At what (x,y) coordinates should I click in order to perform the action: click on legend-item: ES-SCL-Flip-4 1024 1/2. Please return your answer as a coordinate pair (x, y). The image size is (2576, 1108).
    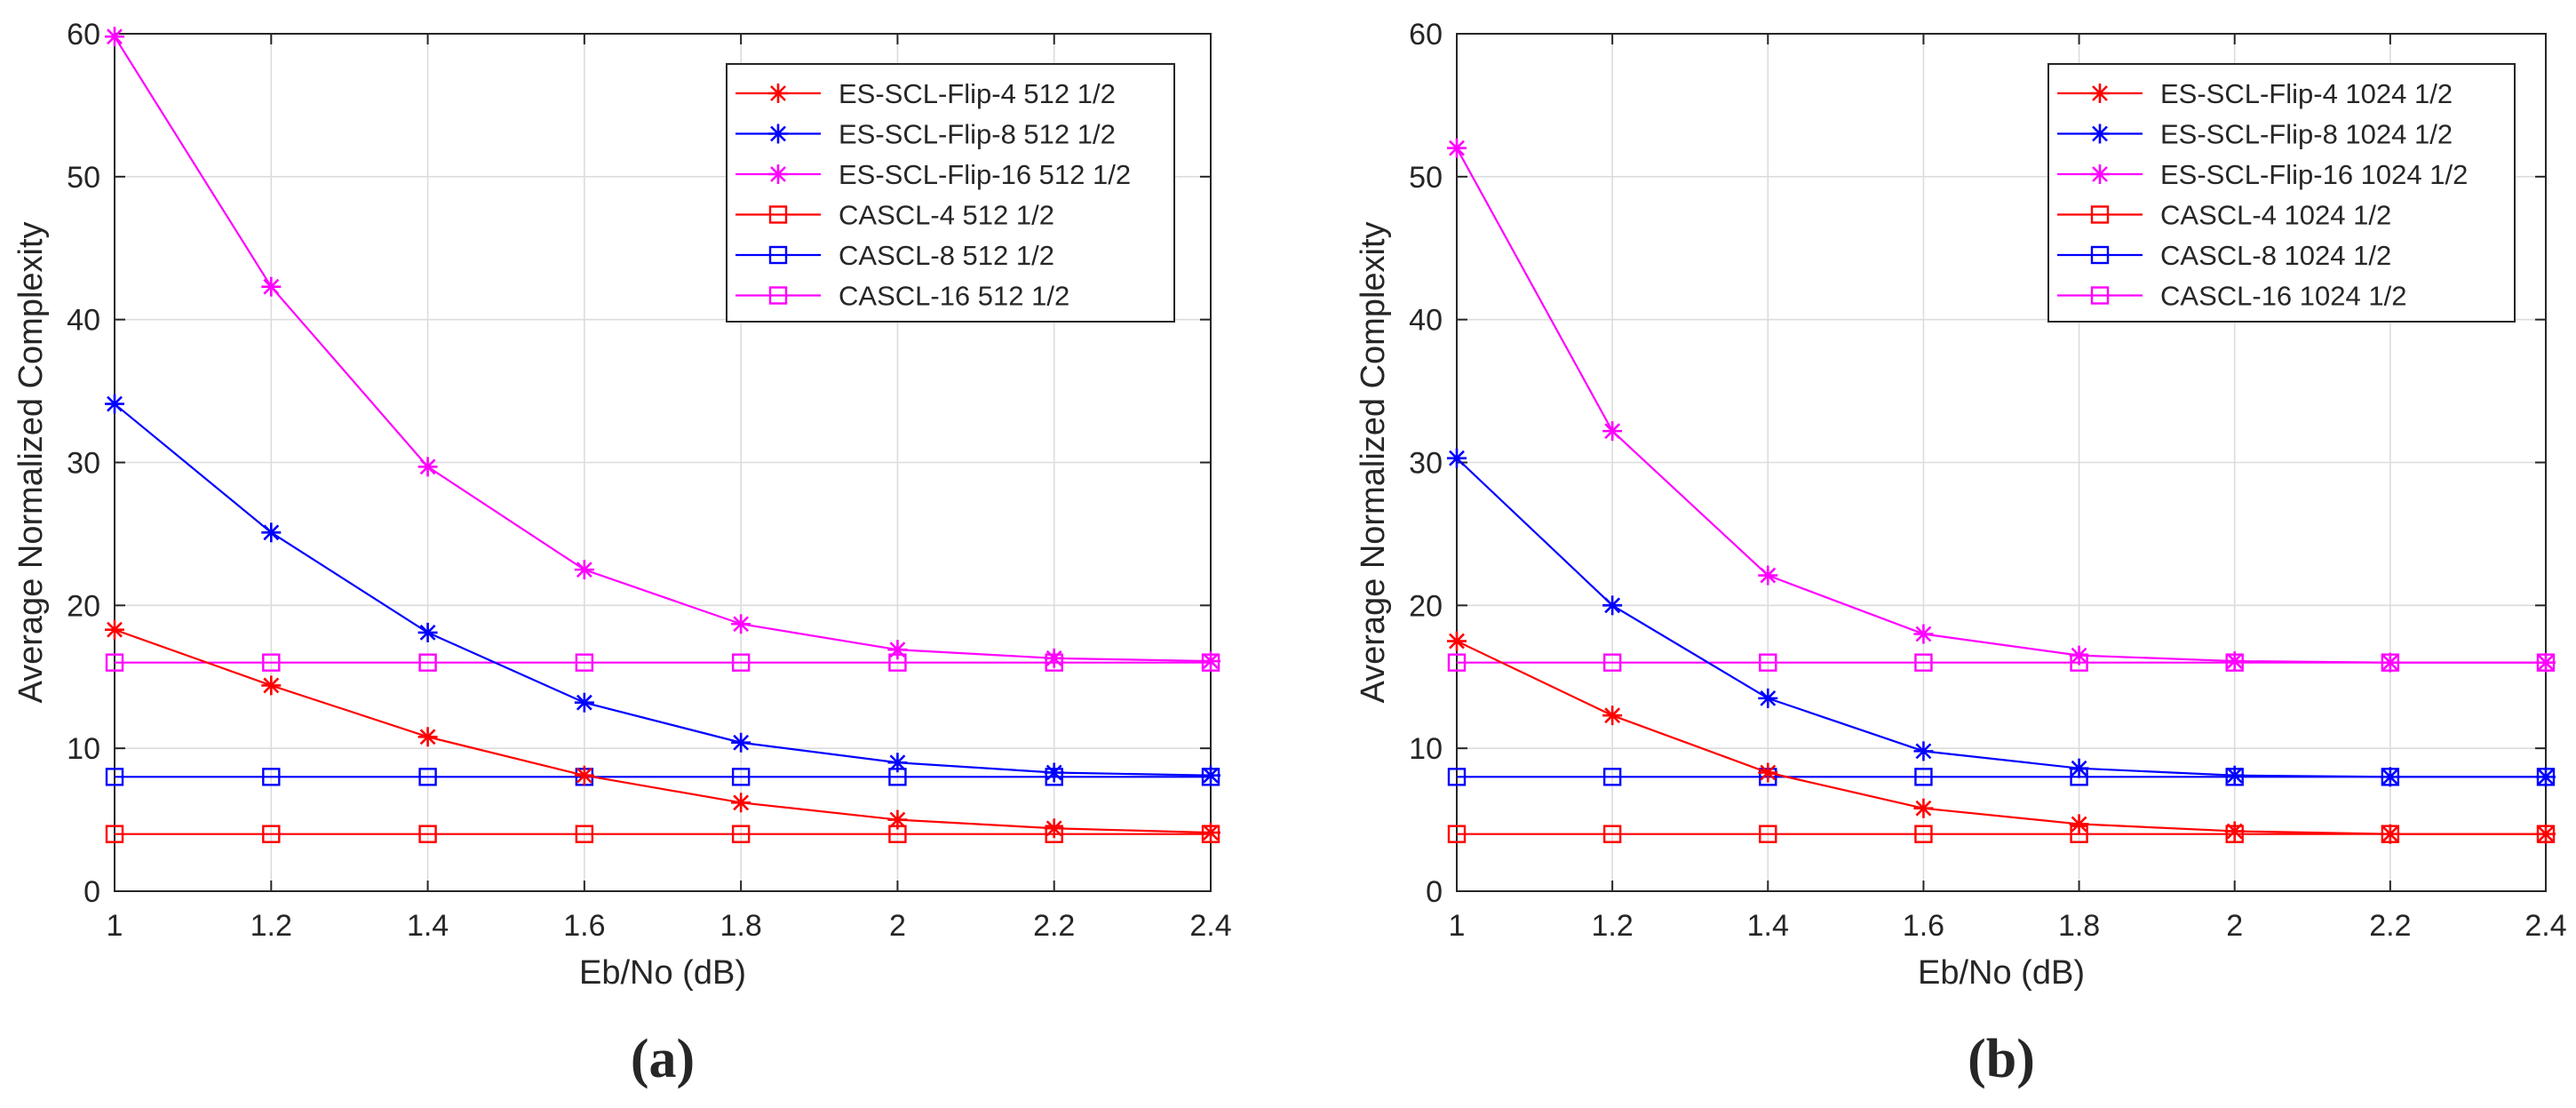
    Looking at the image, I should click on (2255, 93).